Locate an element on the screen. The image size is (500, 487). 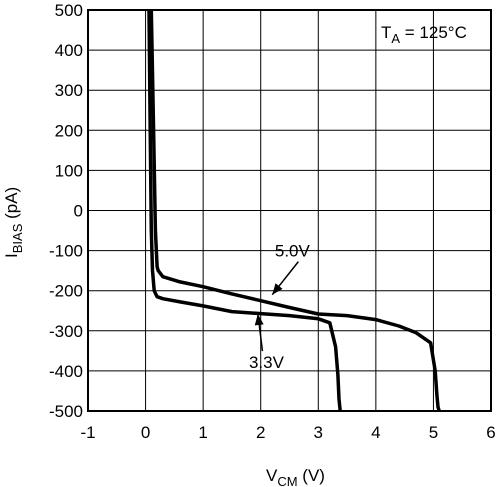
x-tick-label: 2 is located at coordinates (260, 432).